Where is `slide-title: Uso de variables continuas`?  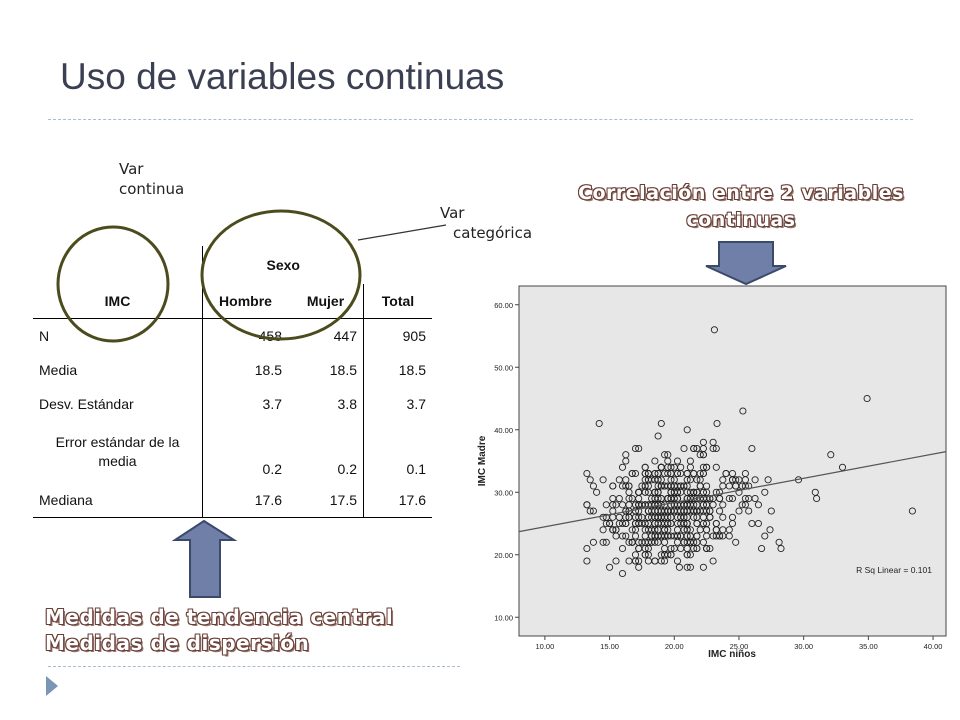
slide-title: Uso de variables continuas is located at coordinates (282, 76).